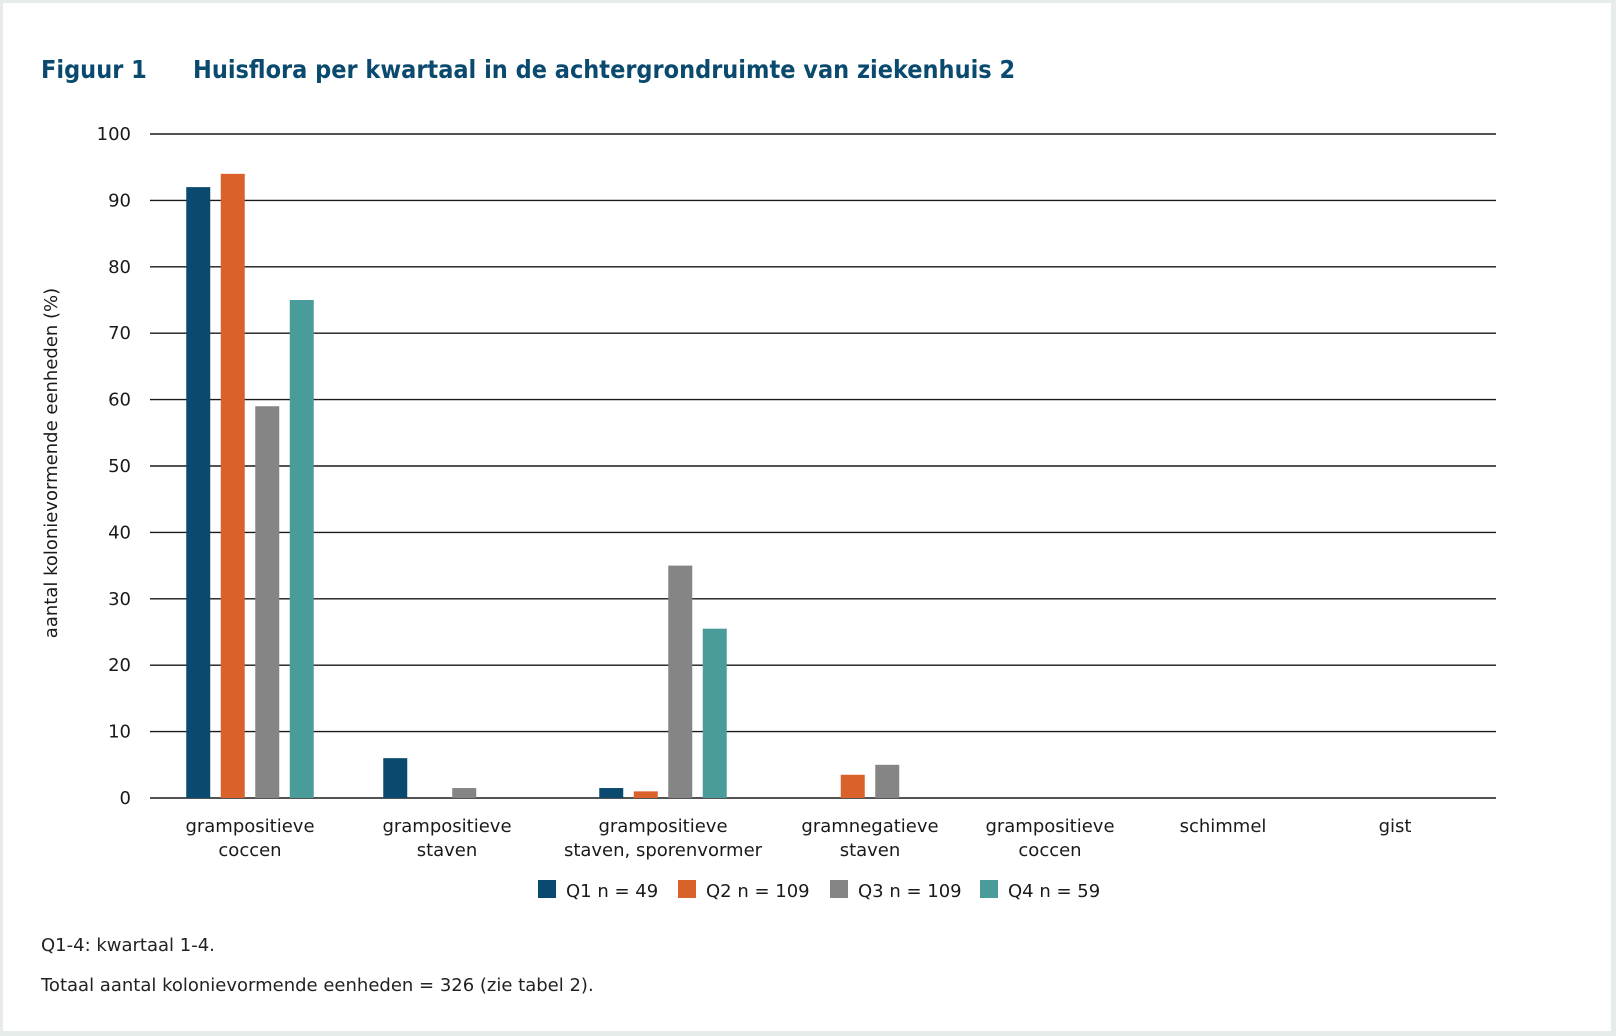  Describe the element at coordinates (395, 778) in the screenshot. I see `bar-q1-cat2` at that location.